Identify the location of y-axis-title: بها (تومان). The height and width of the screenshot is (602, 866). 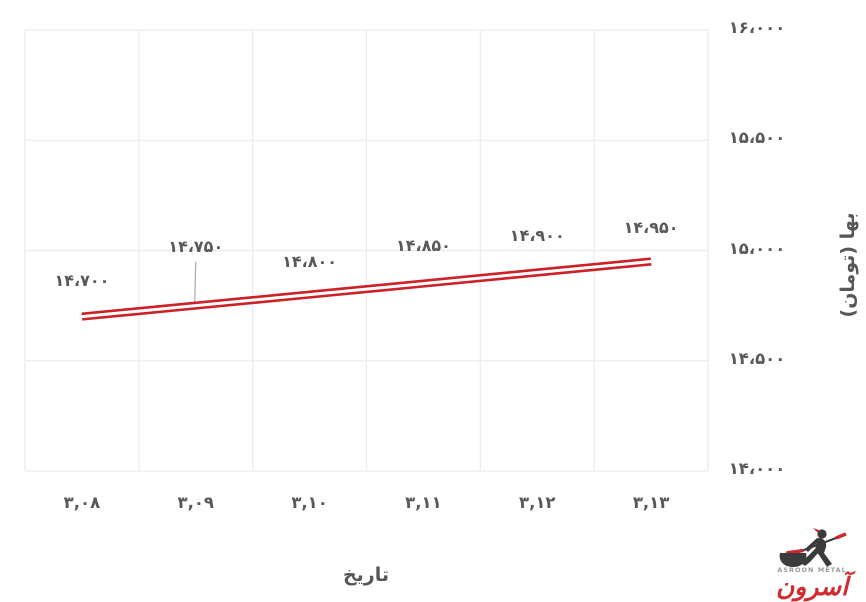
(848, 265).